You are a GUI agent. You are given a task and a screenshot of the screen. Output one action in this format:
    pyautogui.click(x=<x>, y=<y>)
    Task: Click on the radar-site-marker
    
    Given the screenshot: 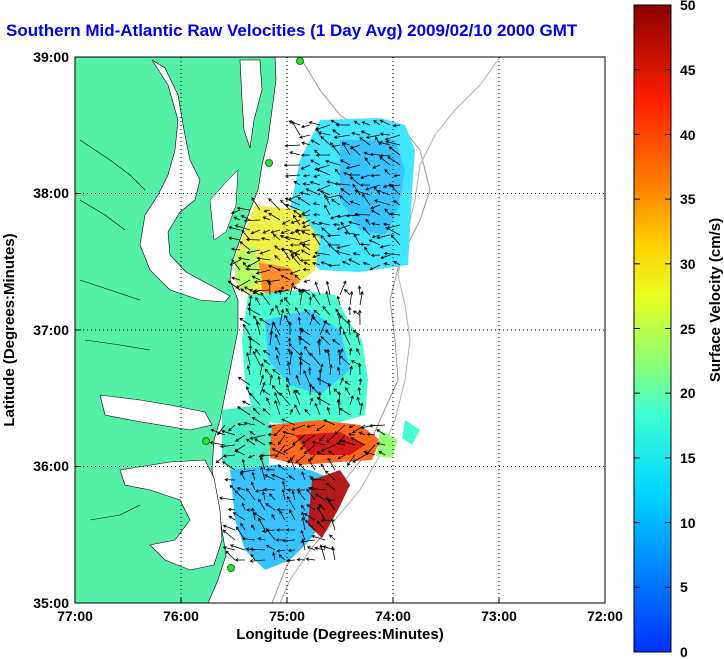 What is the action you would take?
    pyautogui.click(x=269, y=163)
    